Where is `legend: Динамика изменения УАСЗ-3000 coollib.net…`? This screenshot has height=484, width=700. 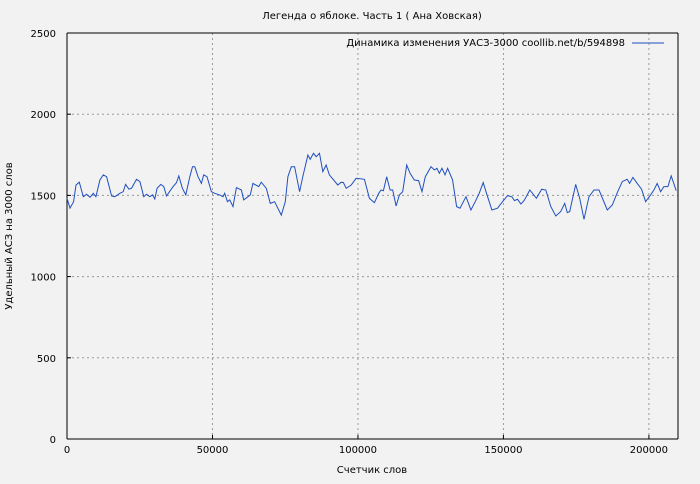 legend: Динамика изменения УАСЗ-3000 coollib.net… is located at coordinates (505, 43).